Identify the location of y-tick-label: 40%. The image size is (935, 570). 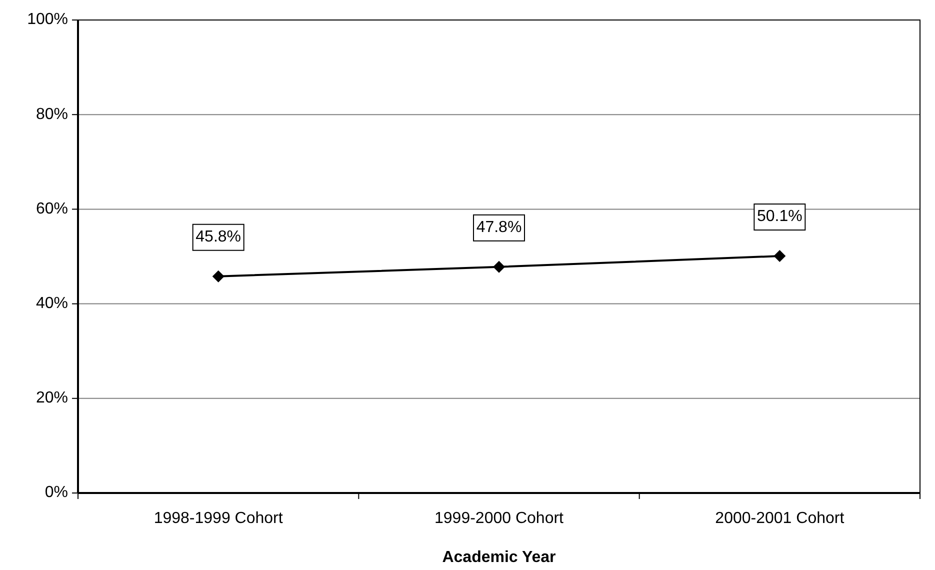
(52, 303).